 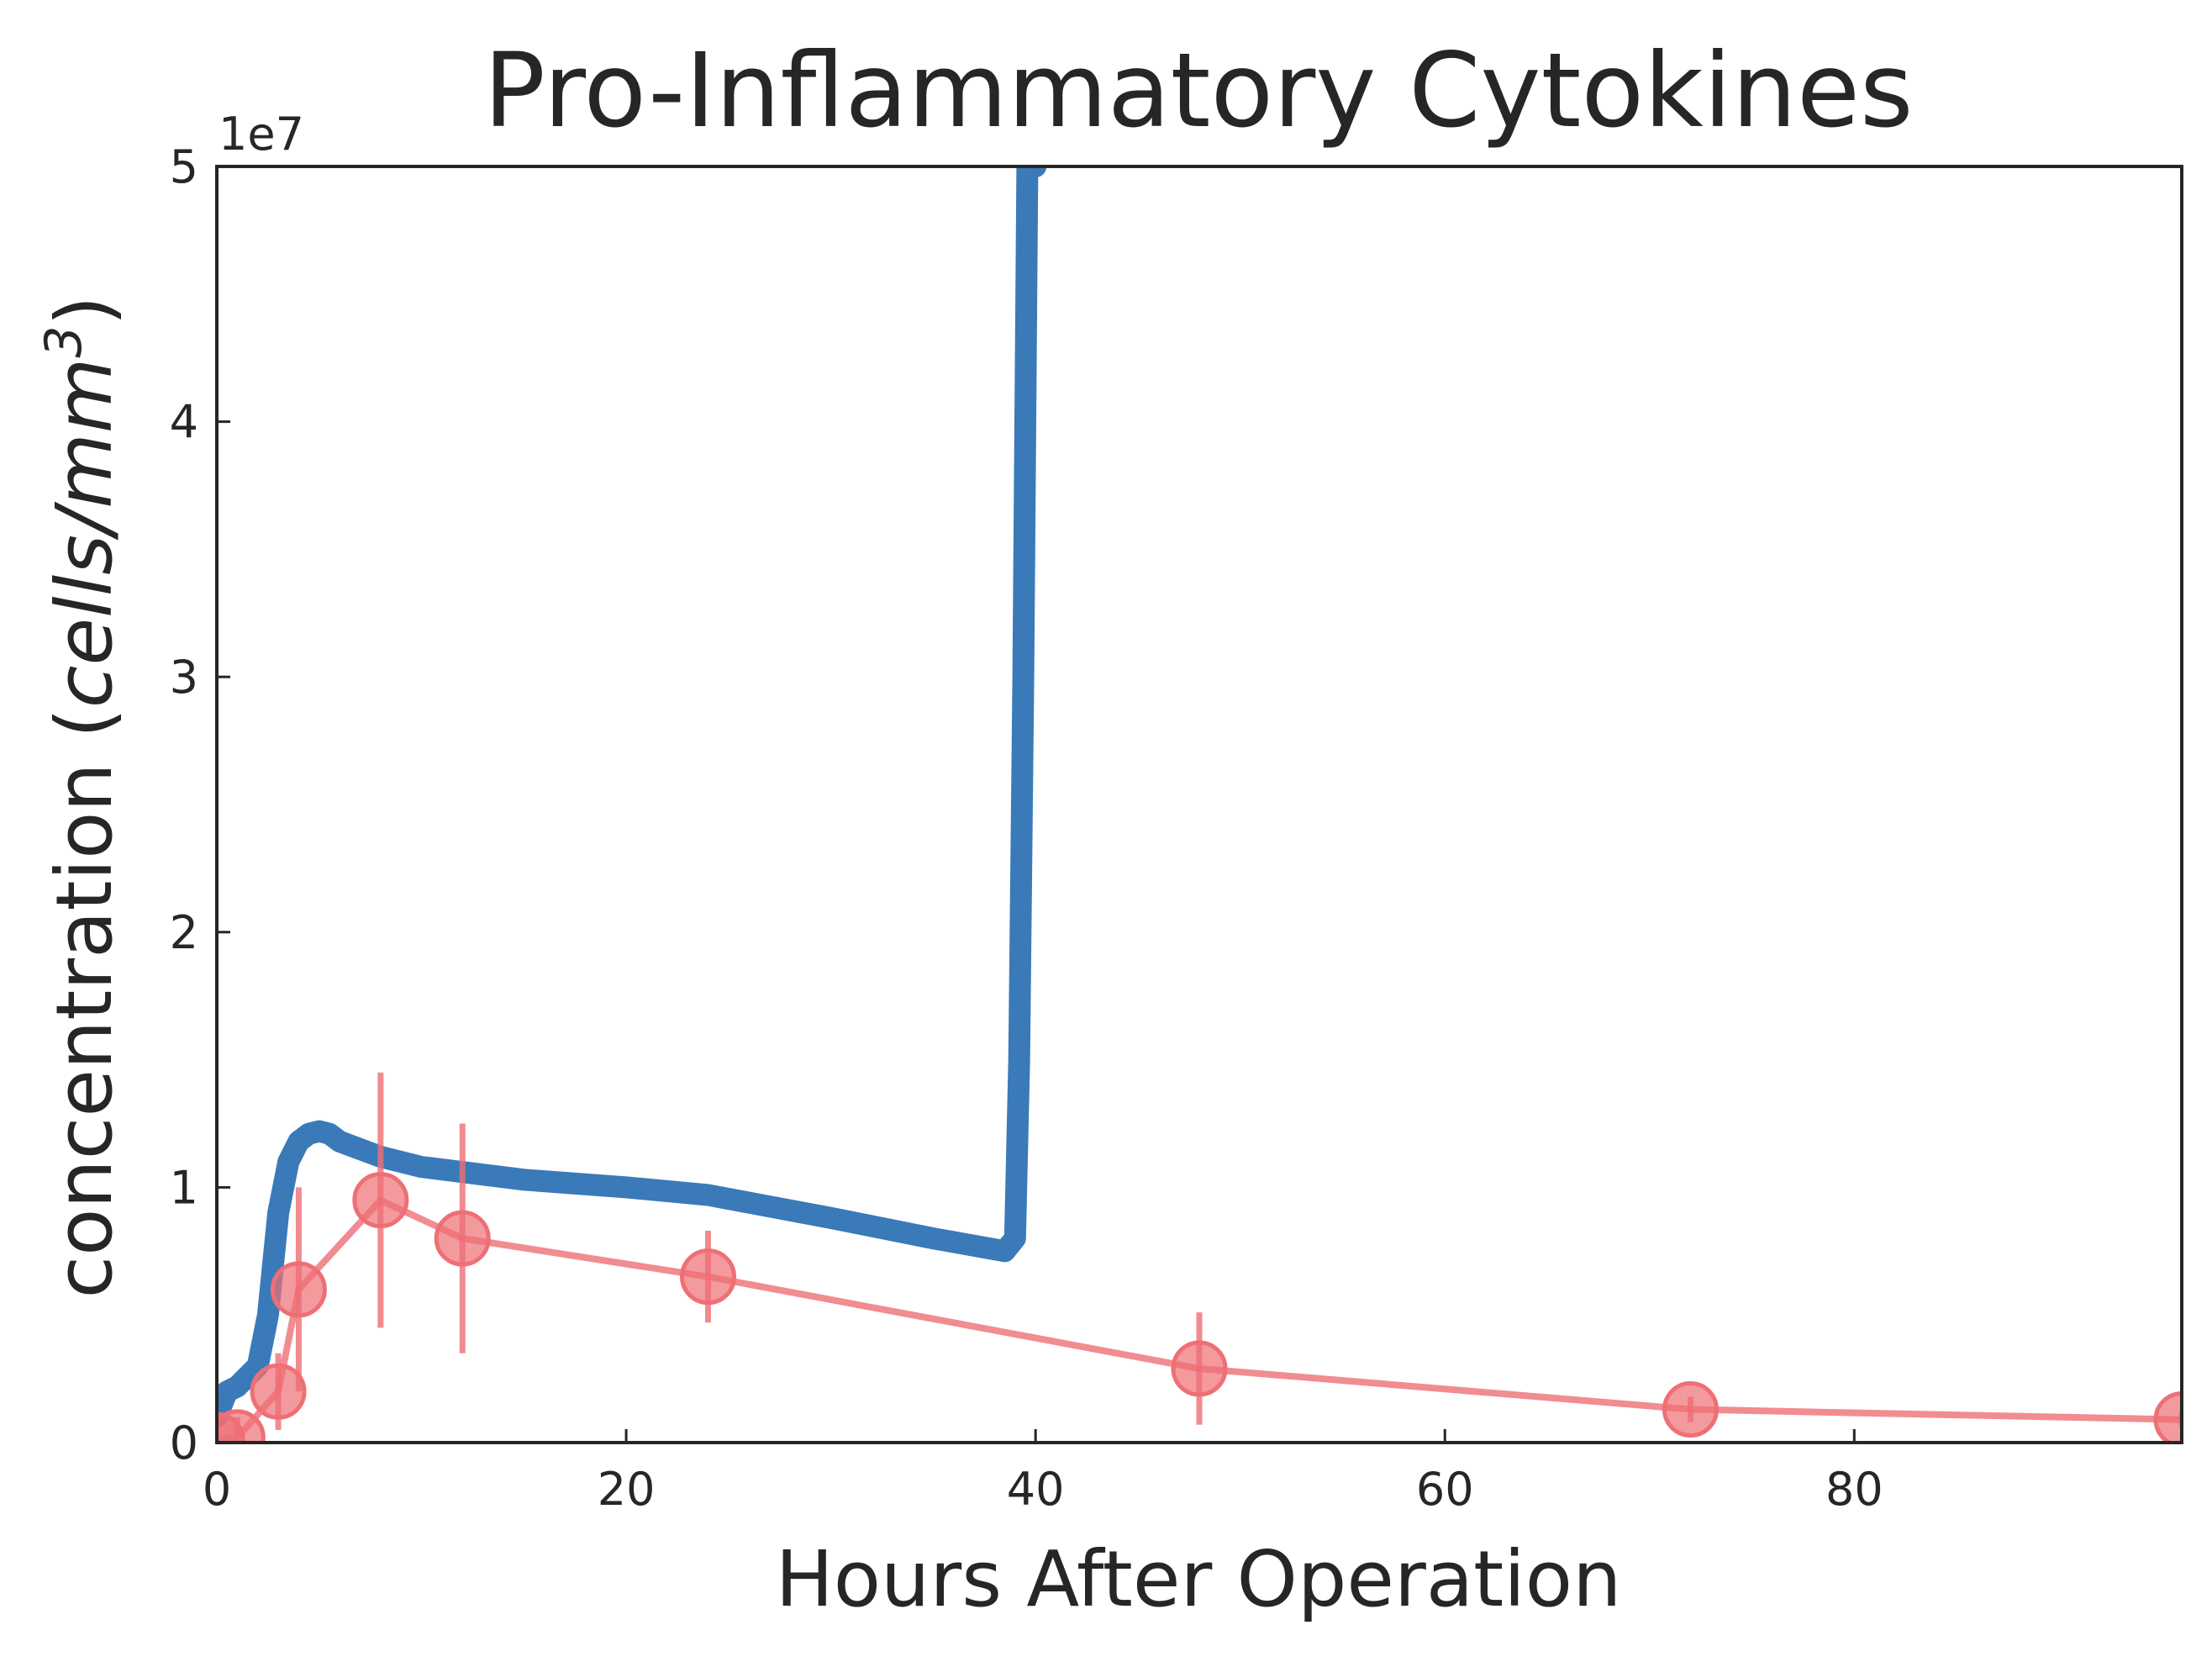 I want to click on y-tick-label: 4, so click(x=184, y=422).